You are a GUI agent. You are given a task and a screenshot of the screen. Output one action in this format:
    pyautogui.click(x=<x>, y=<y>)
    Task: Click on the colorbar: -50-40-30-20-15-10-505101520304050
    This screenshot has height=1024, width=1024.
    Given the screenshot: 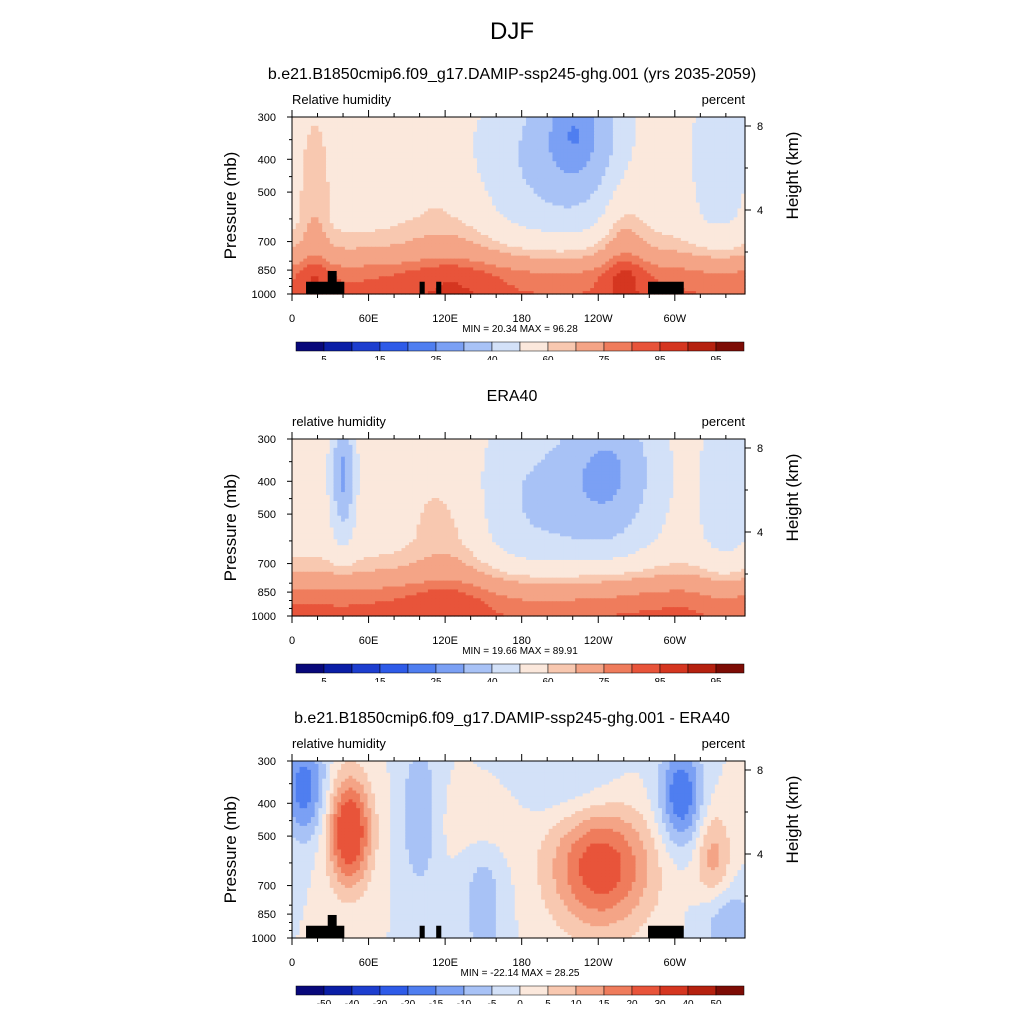 What is the action you would take?
    pyautogui.click(x=520, y=994)
    